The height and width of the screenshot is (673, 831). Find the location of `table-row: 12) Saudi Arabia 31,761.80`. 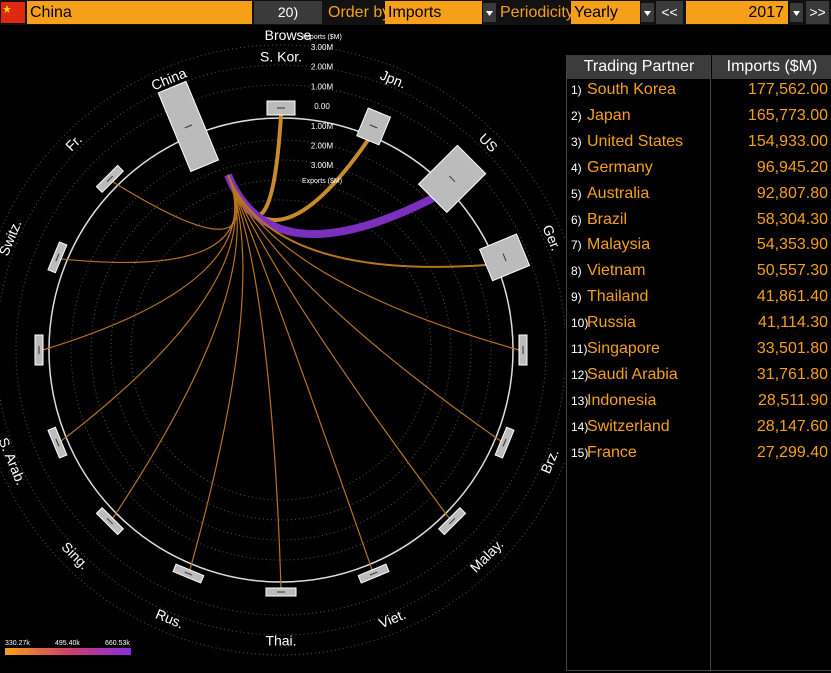

table-row: 12) Saudi Arabia 31,761.80 is located at coordinates (699, 375).